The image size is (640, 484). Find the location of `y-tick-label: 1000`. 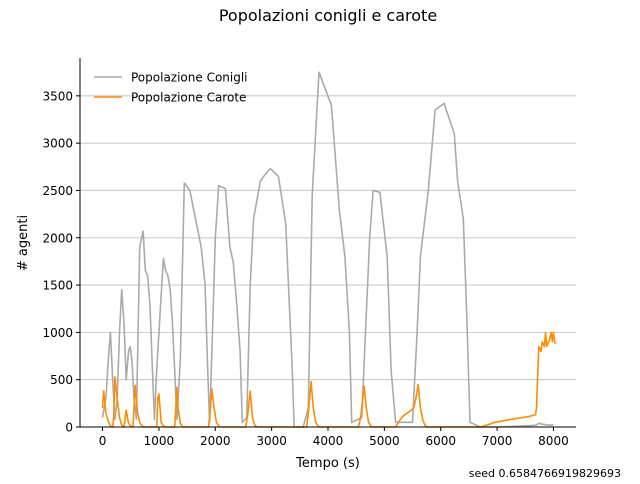

y-tick-label: 1000 is located at coordinates (57, 333).